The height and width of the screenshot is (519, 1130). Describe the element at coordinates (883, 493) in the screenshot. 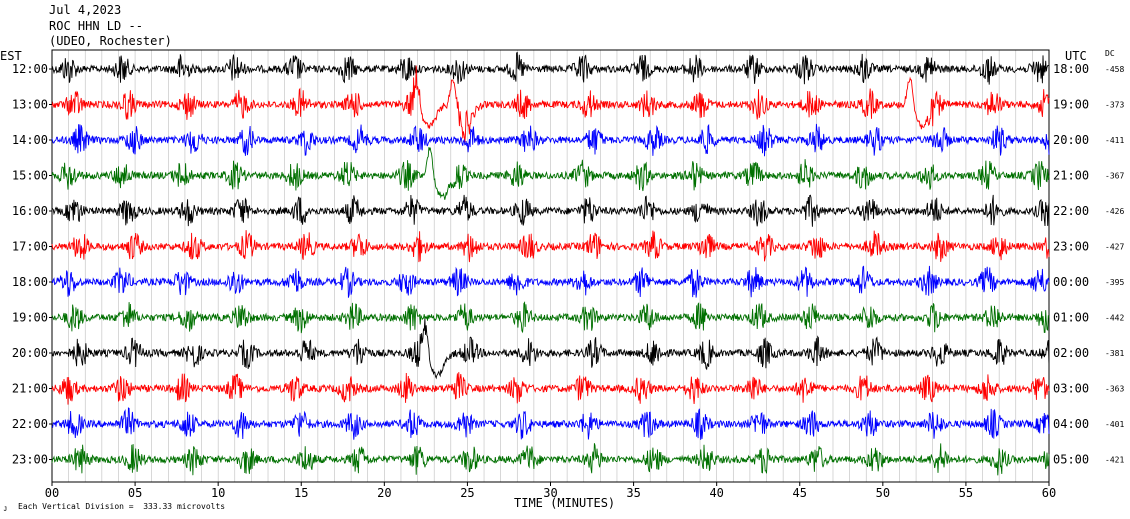

I see `x-tick-label: 50` at that location.